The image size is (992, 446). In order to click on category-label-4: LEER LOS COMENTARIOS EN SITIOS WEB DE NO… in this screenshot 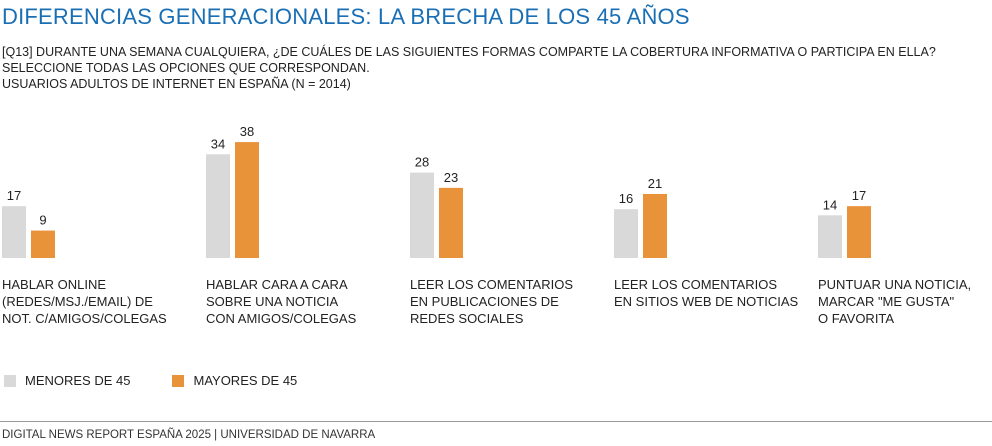, I will do `click(706, 293)`.